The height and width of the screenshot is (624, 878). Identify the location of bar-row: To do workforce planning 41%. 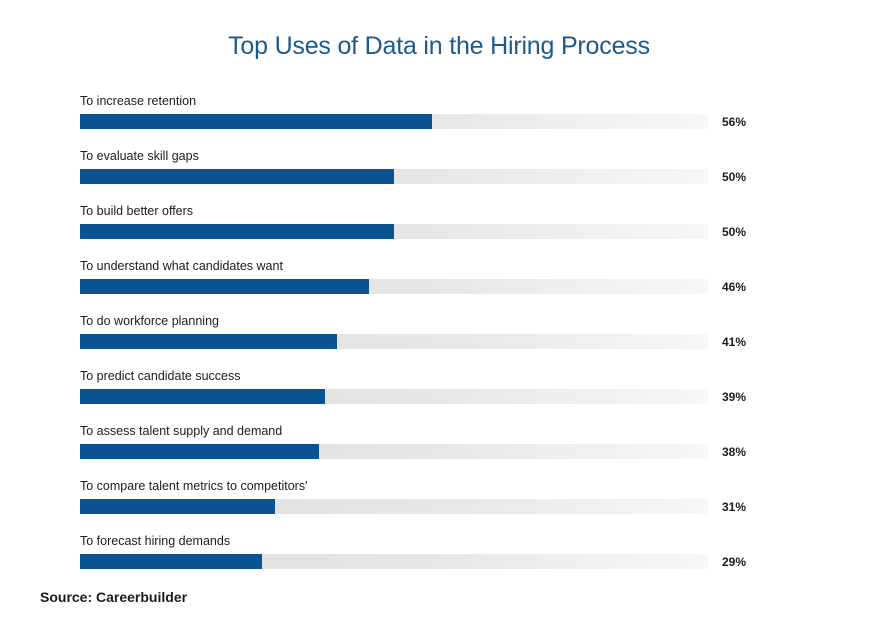
(430, 341).